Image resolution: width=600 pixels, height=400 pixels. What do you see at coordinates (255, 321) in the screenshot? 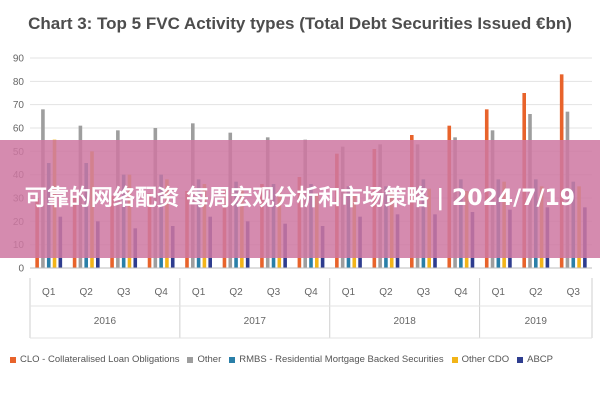
I see `year-label: 2017` at bounding box center [255, 321].